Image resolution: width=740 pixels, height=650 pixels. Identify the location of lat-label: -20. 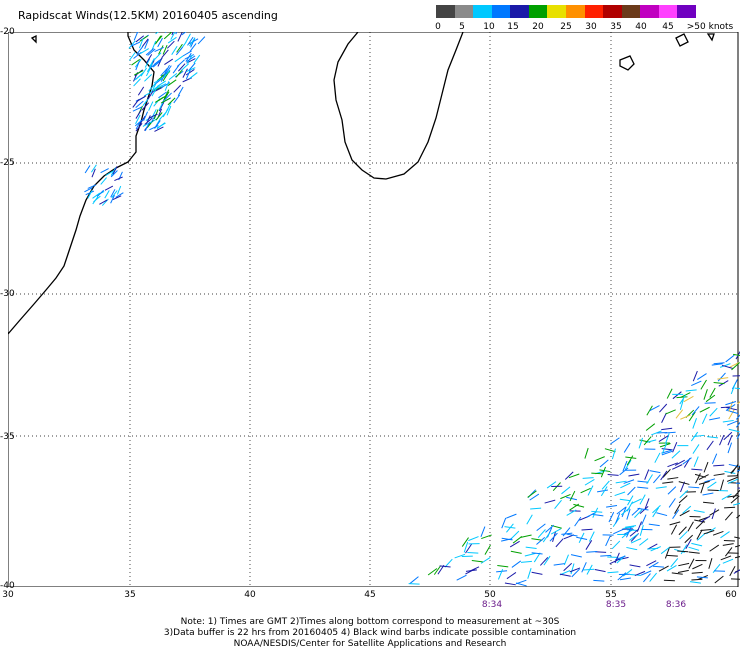
(7, 32).